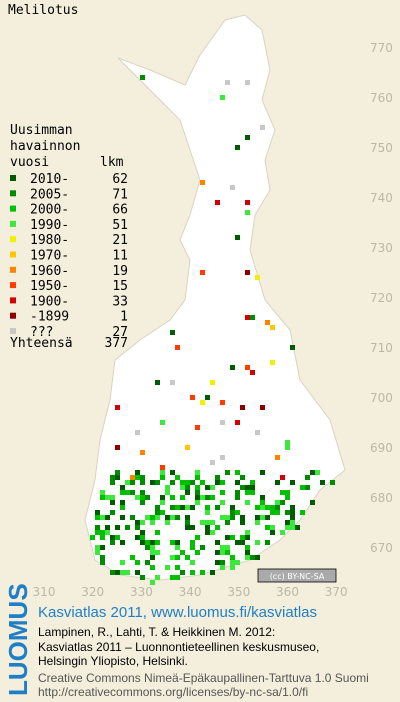 The image size is (400, 702). What do you see at coordinates (190, 592) in the screenshot?
I see `easting-label: 340` at bounding box center [190, 592].